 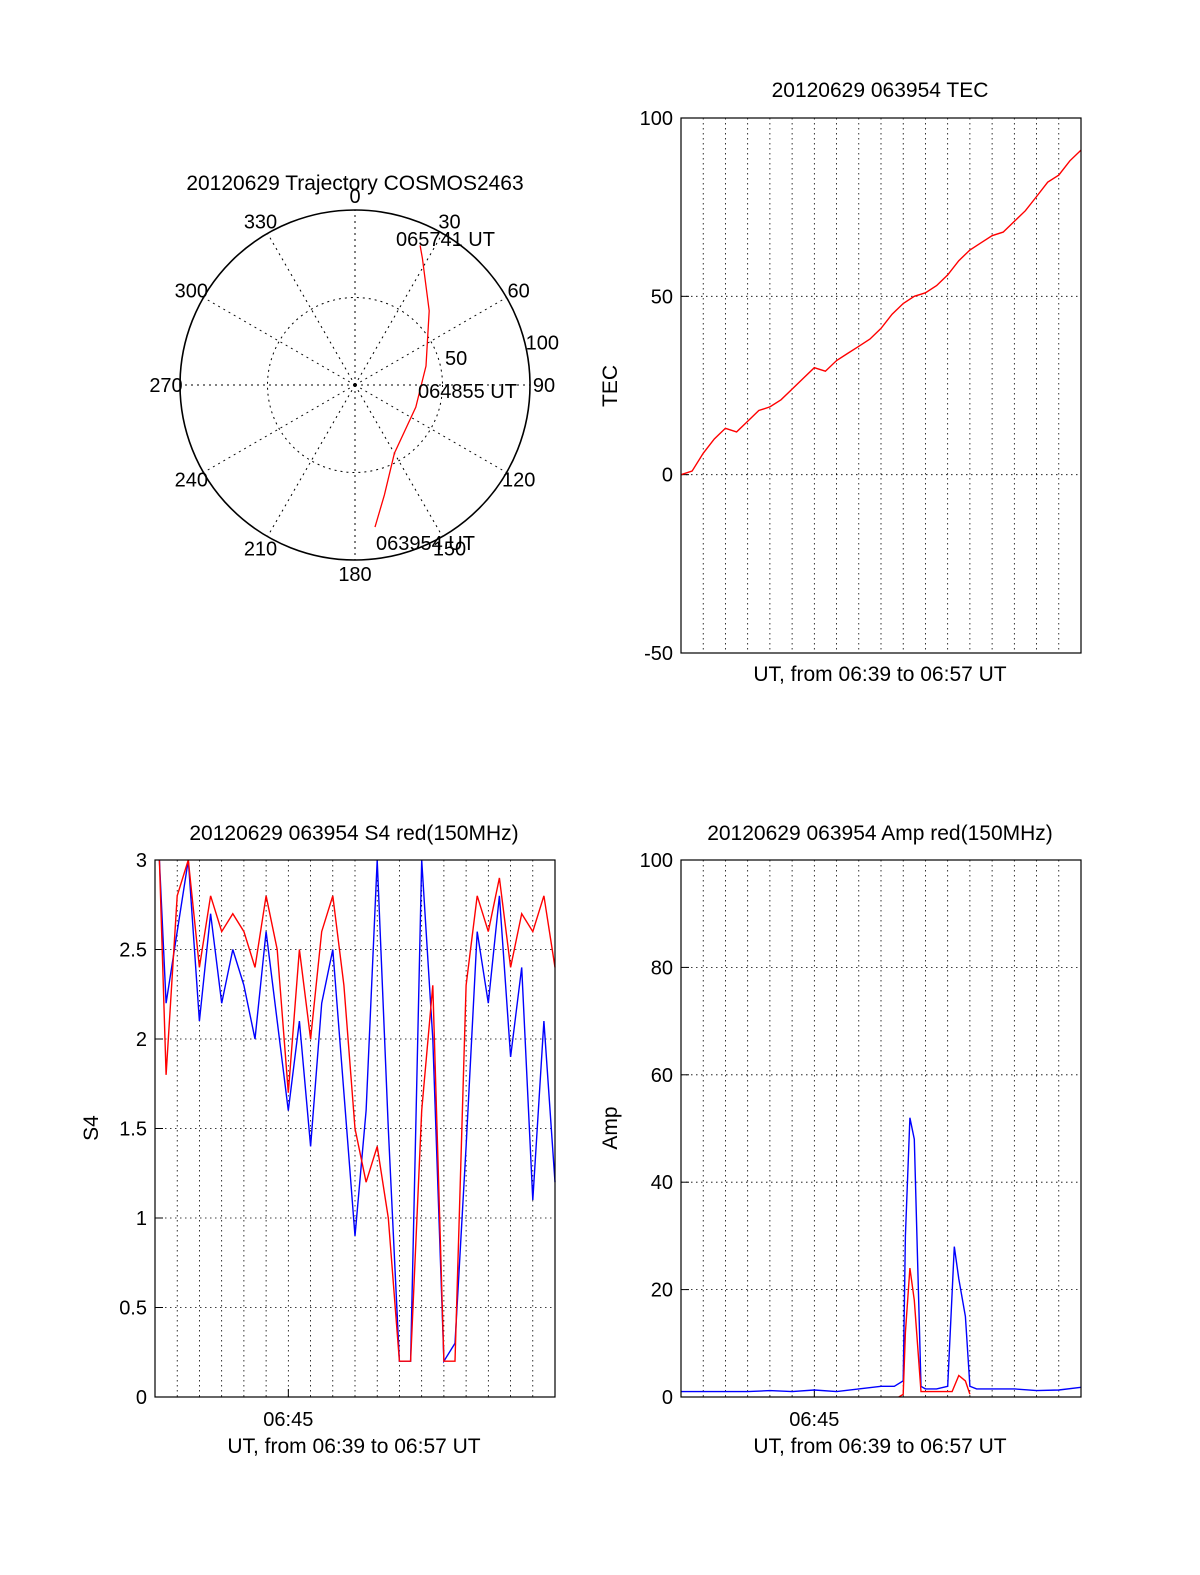 What do you see at coordinates (658, 654) in the screenshot?
I see `y-tick-label: -50` at bounding box center [658, 654].